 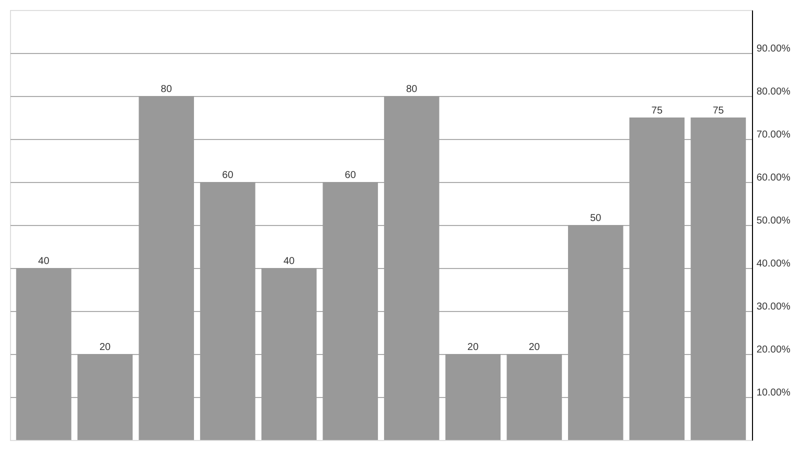 What do you see at coordinates (773, 350) in the screenshot?
I see `y-tick-label: 20.00%` at bounding box center [773, 350].